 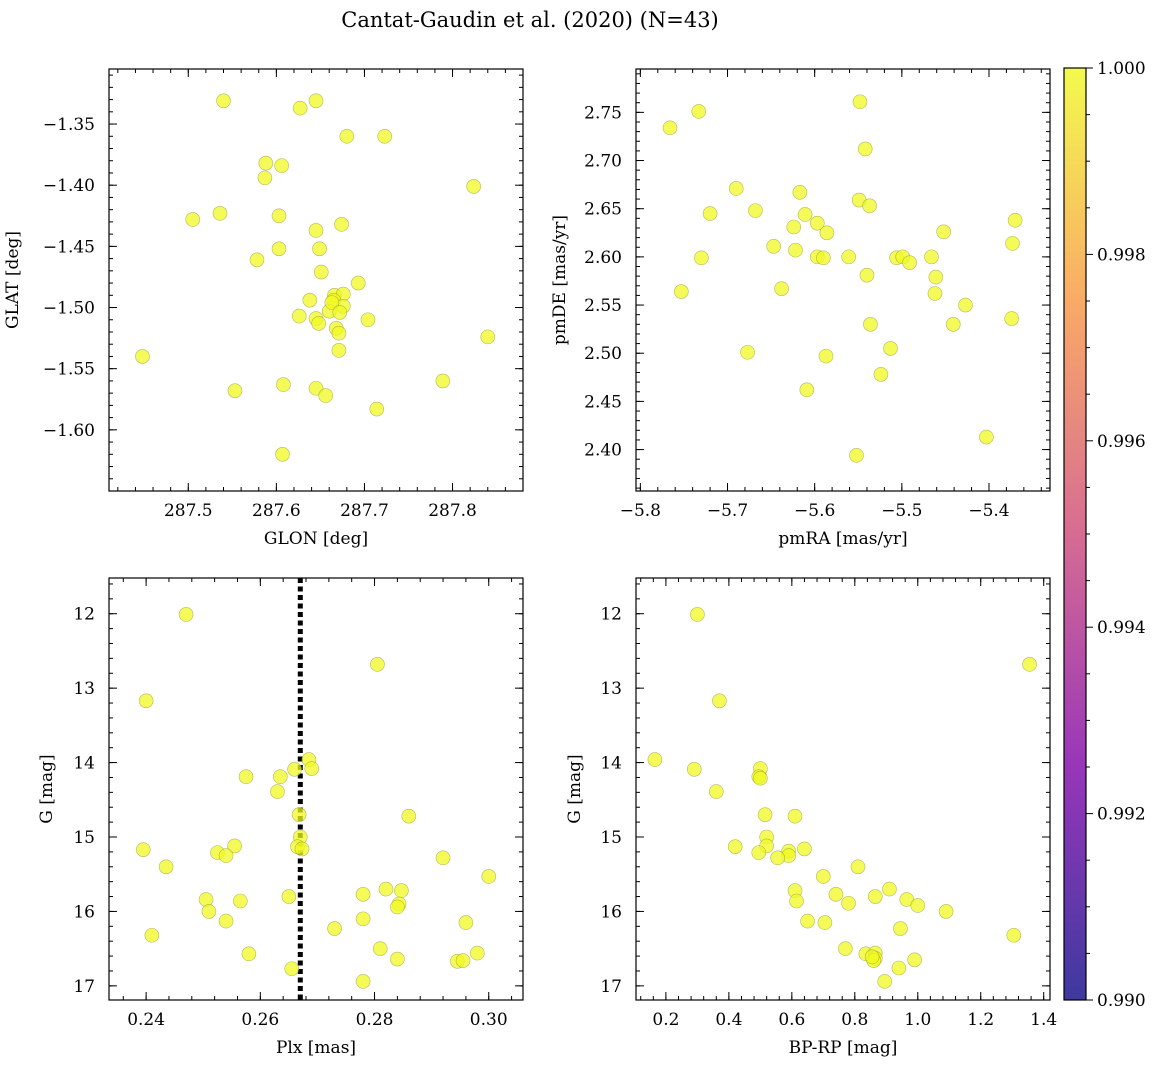 What do you see at coordinates (917, 1020) in the screenshot?
I see `x-tick-label: 1.0` at bounding box center [917, 1020].